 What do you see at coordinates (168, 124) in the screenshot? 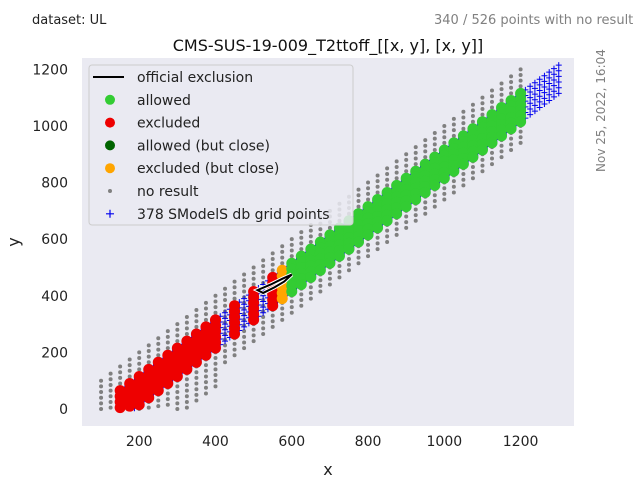
I see `legend-label: excluded` at bounding box center [168, 124].